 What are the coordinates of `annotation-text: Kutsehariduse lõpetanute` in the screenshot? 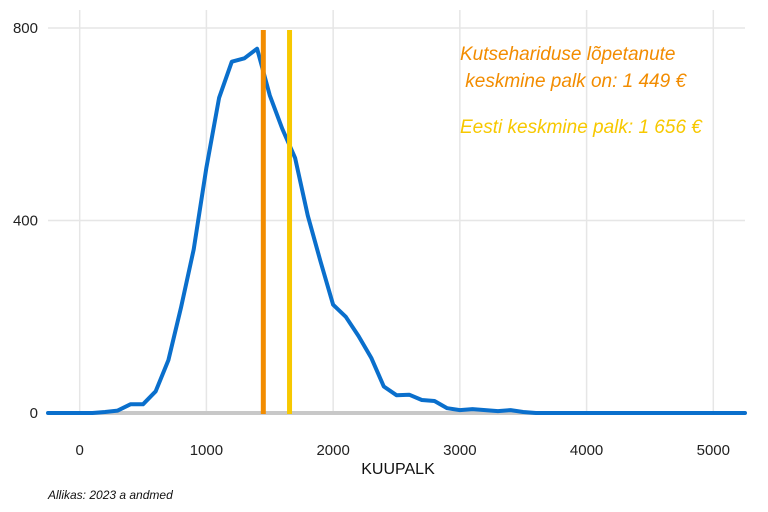 It's located at (568, 54).